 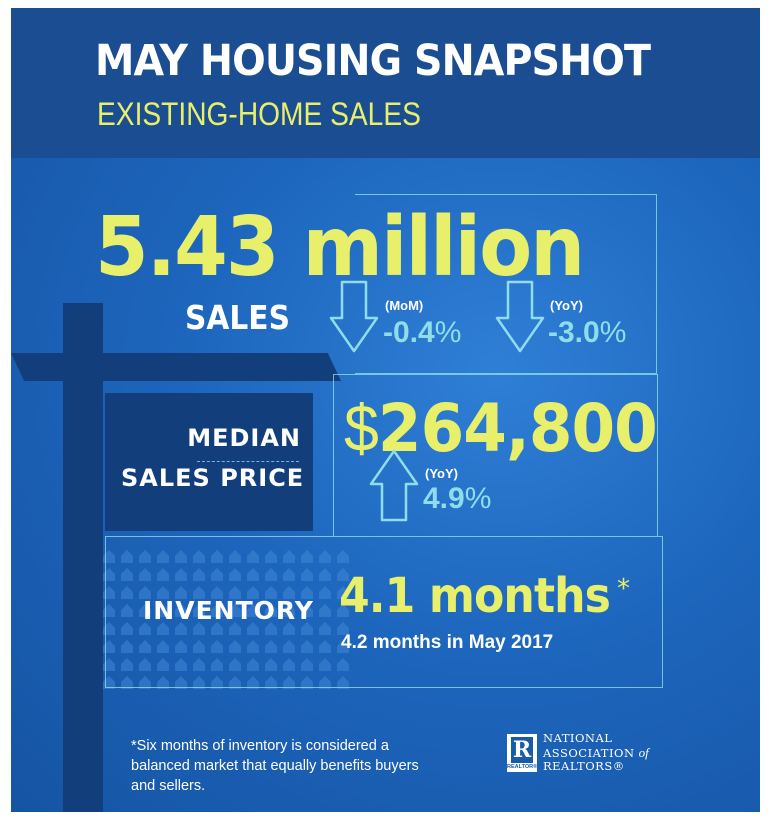 I want to click on arrow-down-icon, so click(x=354, y=316).